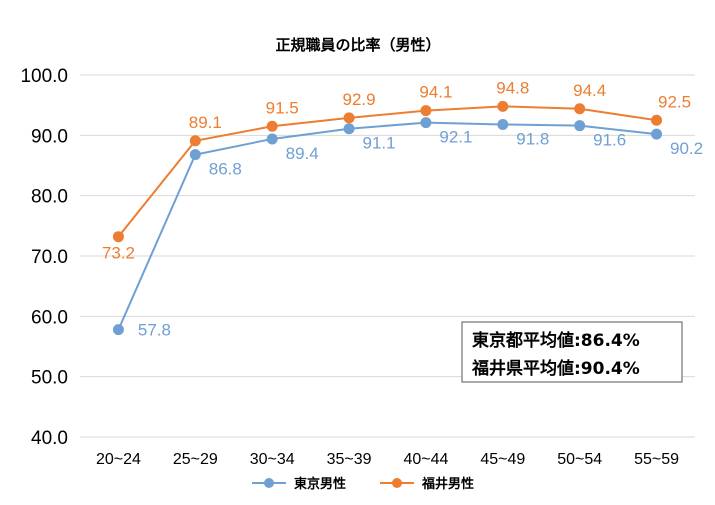 This screenshot has height=505, width=715. Describe the element at coordinates (49, 378) in the screenshot. I see `y-tick-label: 50.0` at that location.